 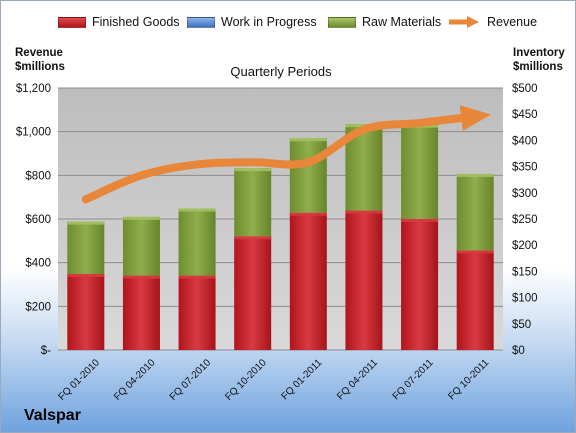 What do you see at coordinates (38, 220) in the screenshot?
I see `y-left-tick-label: $600` at bounding box center [38, 220].